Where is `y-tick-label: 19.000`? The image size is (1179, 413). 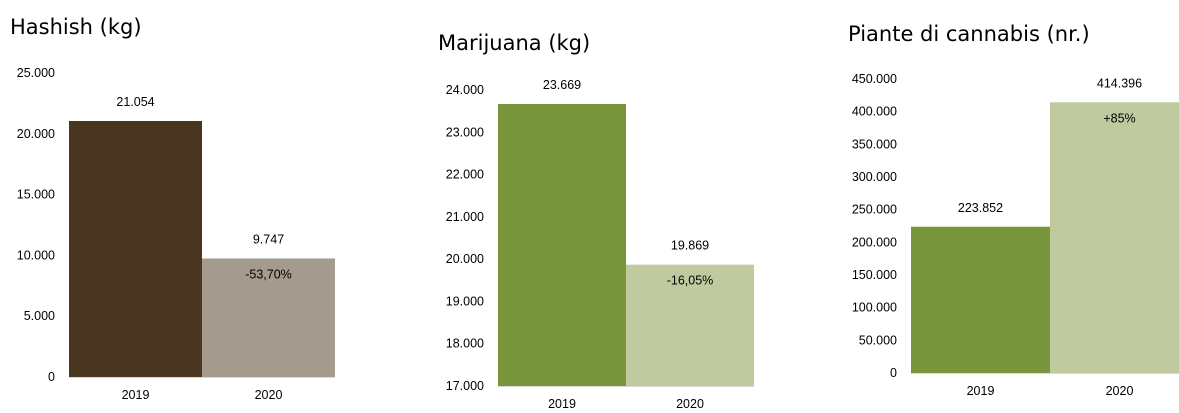 y-tick-label: 19.000 is located at coordinates (465, 301).